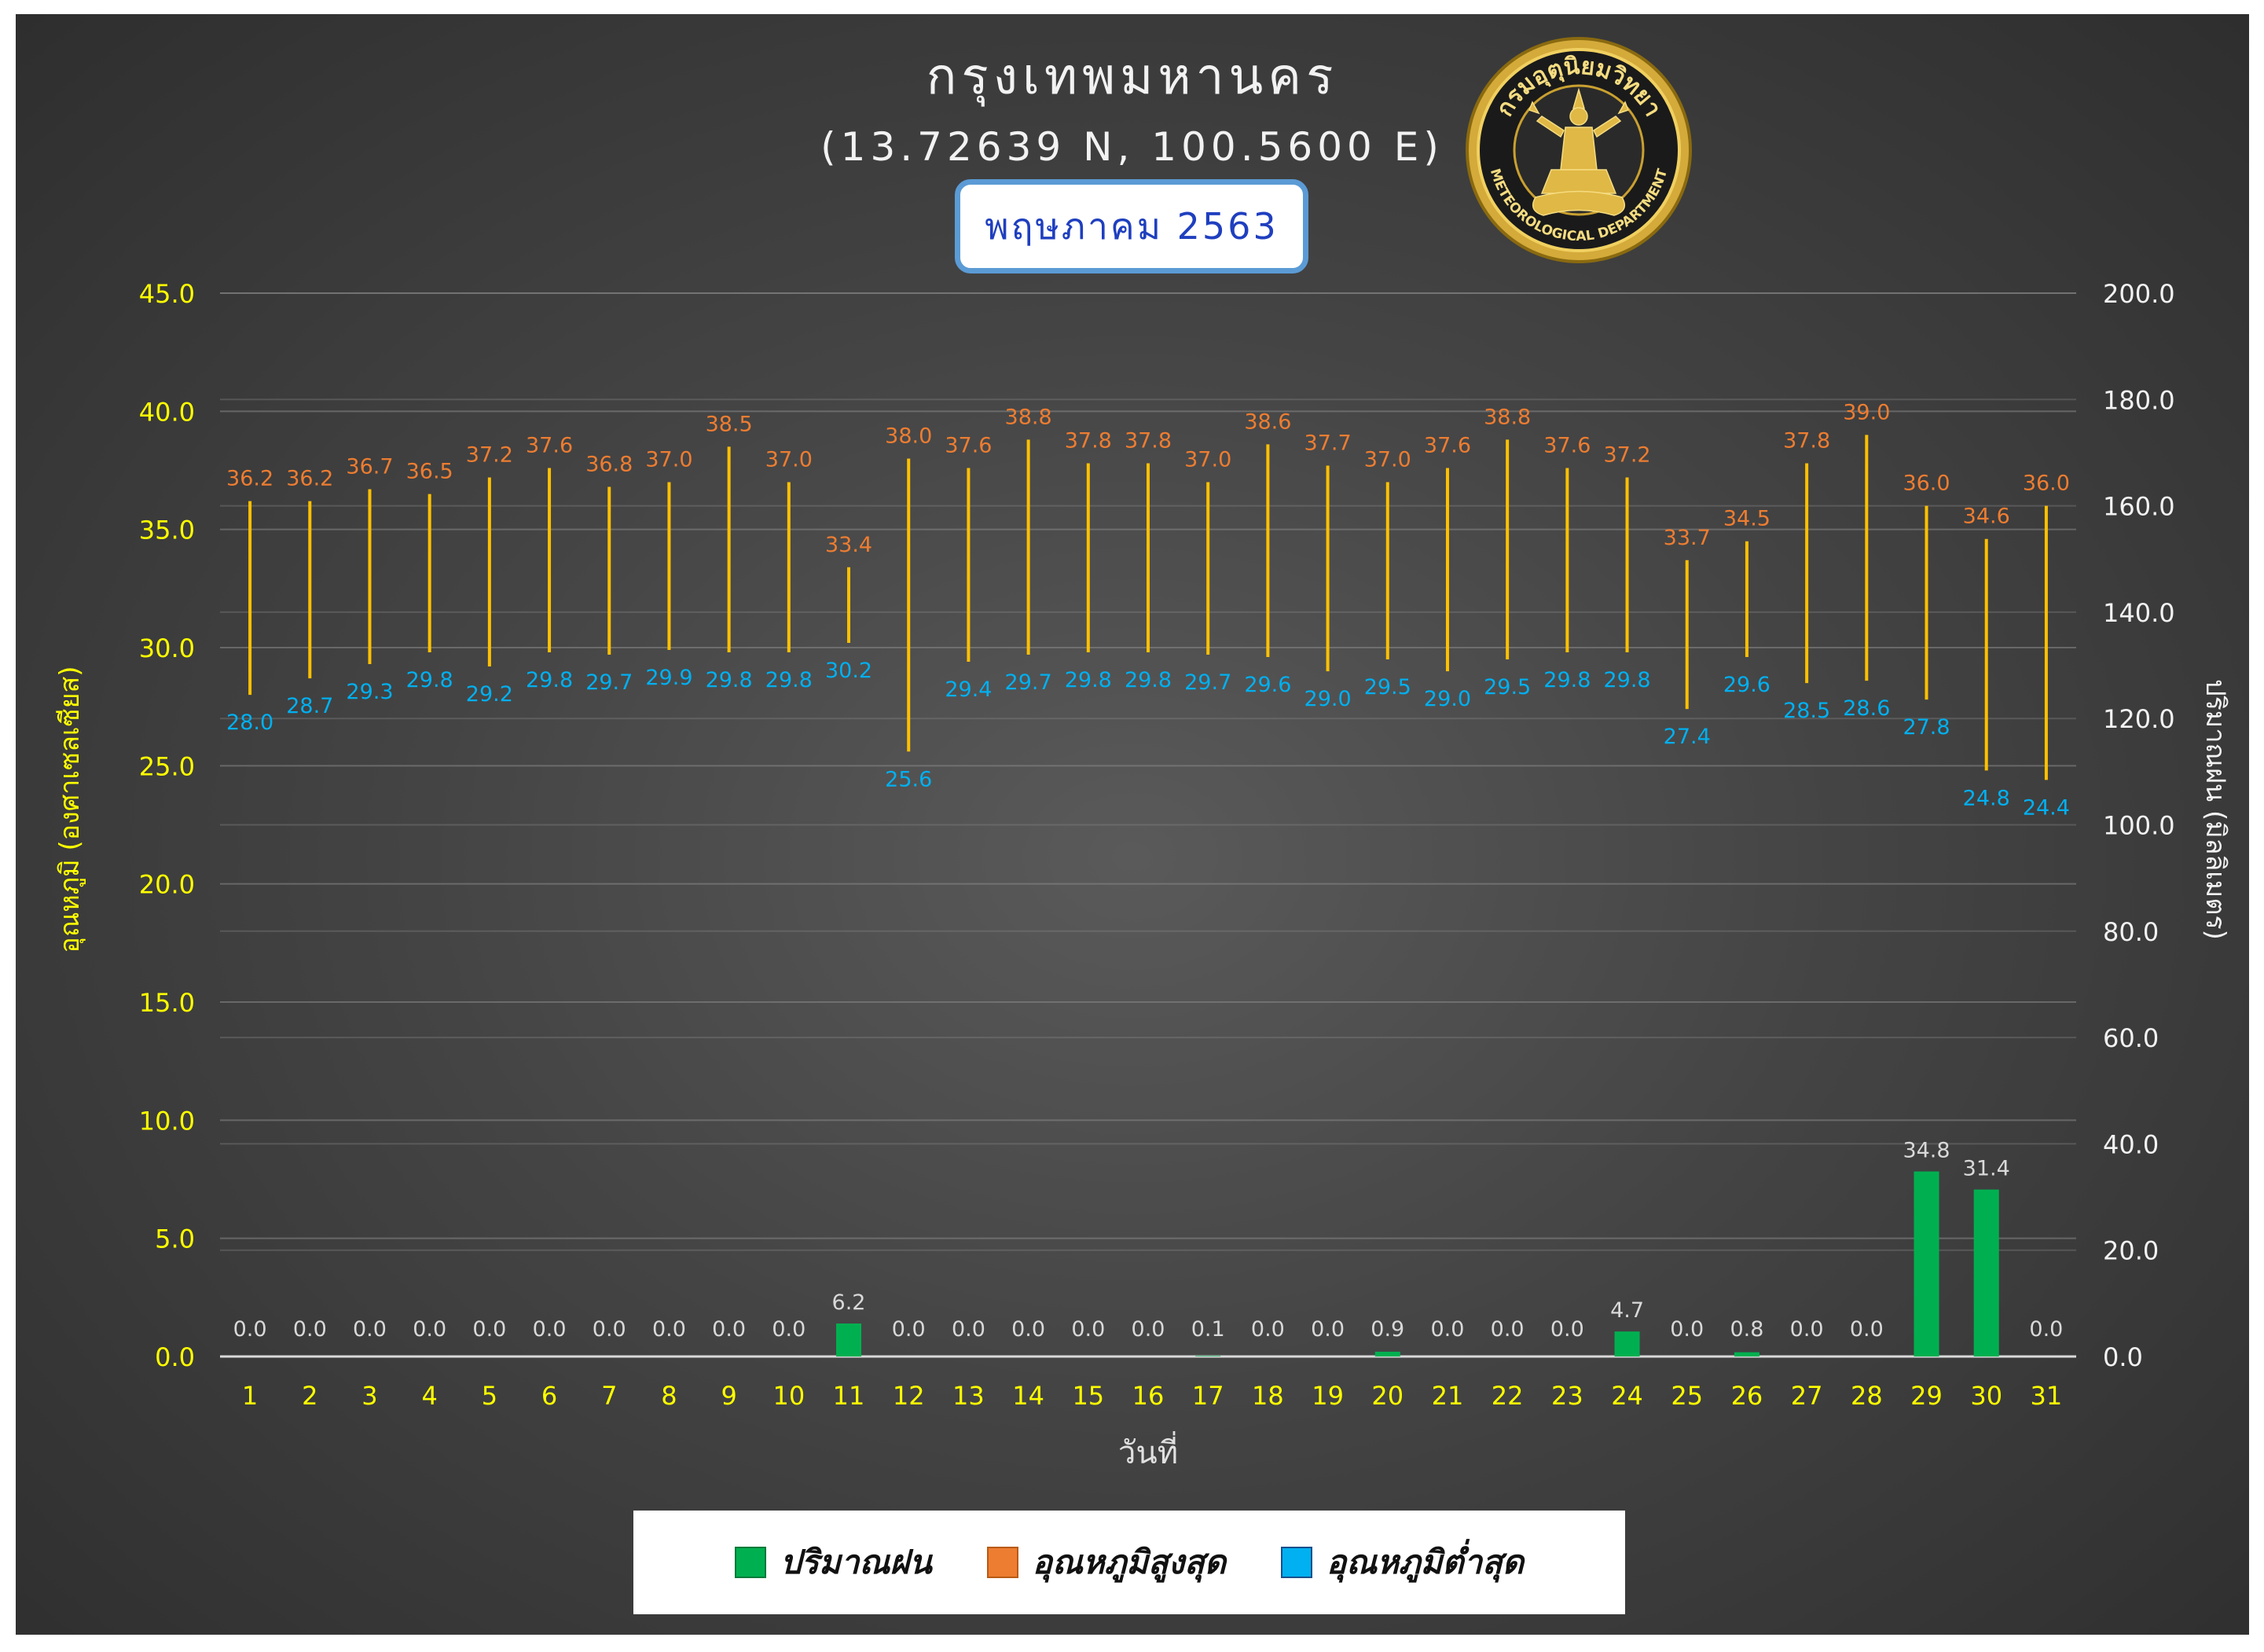 This screenshot has height=1652, width=2264. Describe the element at coordinates (1926, 728) in the screenshot. I see `min-temp-label: 27.8` at that location.